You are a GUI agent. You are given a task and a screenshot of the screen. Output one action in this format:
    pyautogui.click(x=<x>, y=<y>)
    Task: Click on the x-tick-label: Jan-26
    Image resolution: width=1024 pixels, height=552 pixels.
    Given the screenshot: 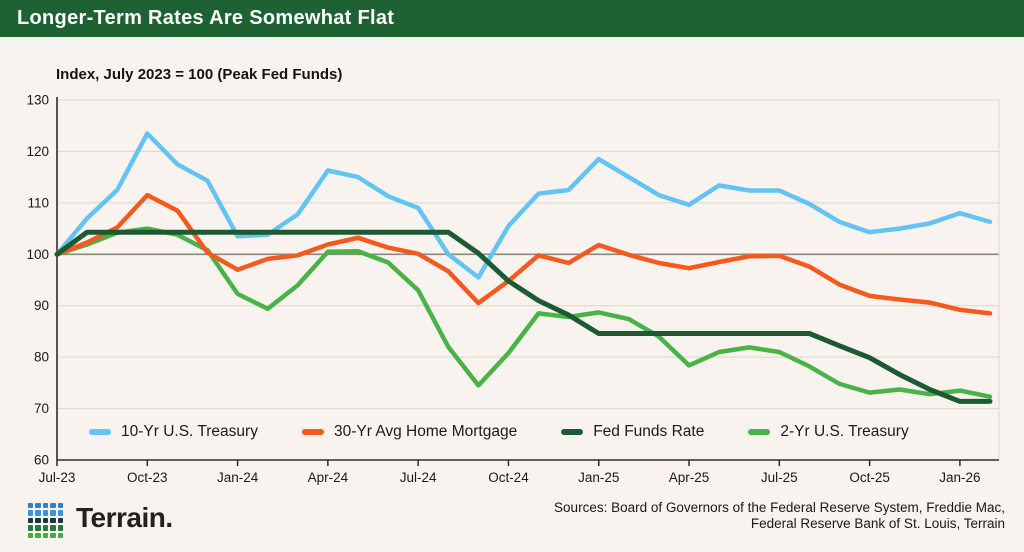 What is the action you would take?
    pyautogui.click(x=959, y=477)
    